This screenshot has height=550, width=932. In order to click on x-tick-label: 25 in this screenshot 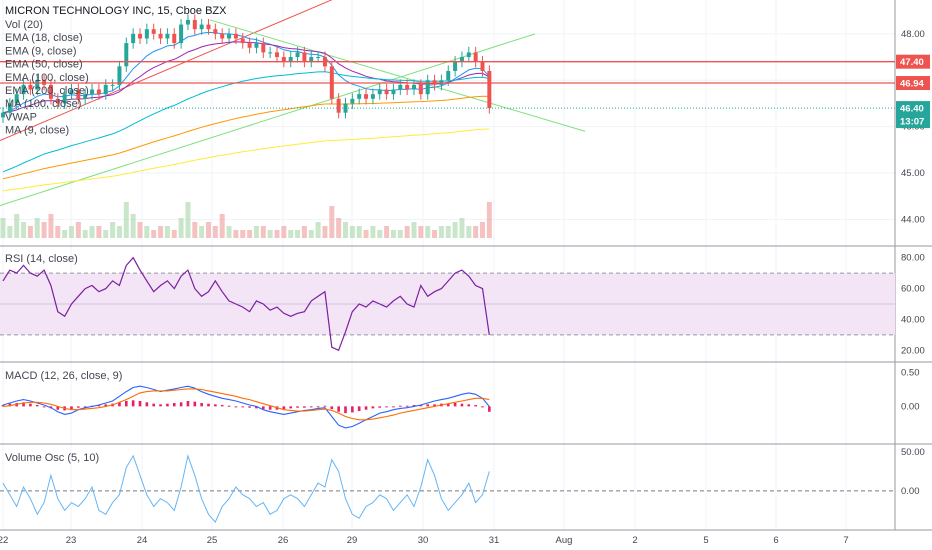, I will do `click(212, 540)`.